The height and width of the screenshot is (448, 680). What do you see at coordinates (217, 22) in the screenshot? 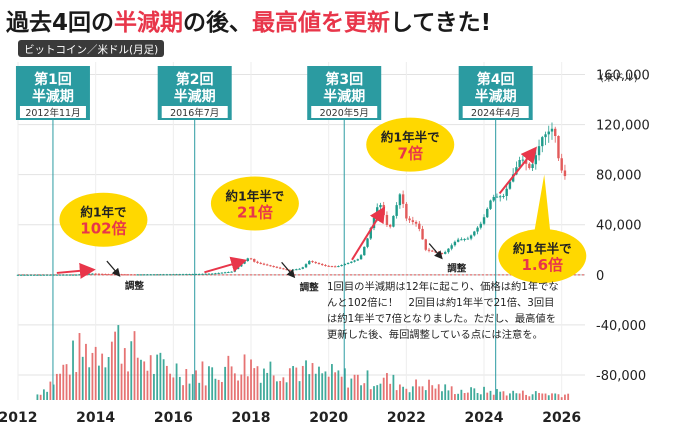
I see `title-segment: の後、` at bounding box center [217, 22].